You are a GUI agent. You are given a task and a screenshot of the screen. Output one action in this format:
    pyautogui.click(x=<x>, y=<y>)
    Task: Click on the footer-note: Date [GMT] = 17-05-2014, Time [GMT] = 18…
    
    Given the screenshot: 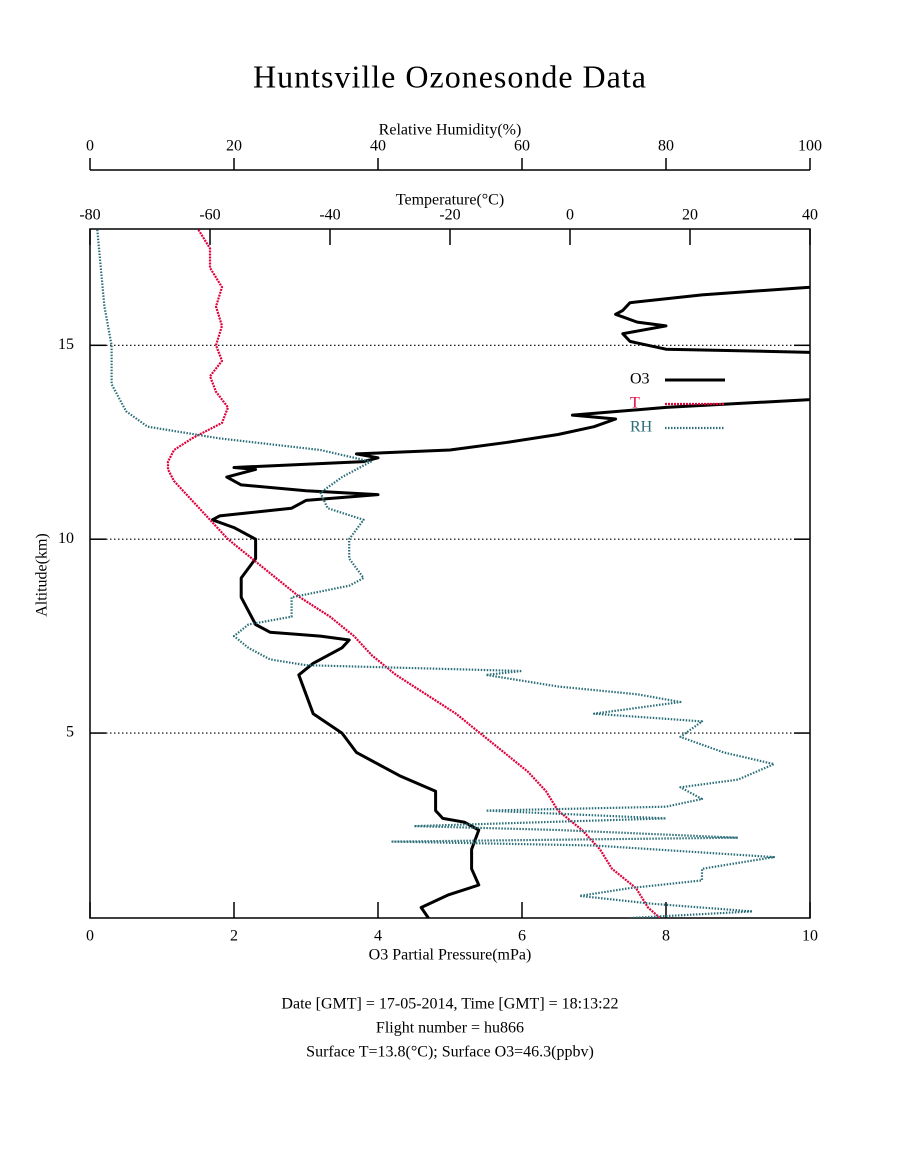 What is the action you would take?
    pyautogui.click(x=449, y=1004)
    